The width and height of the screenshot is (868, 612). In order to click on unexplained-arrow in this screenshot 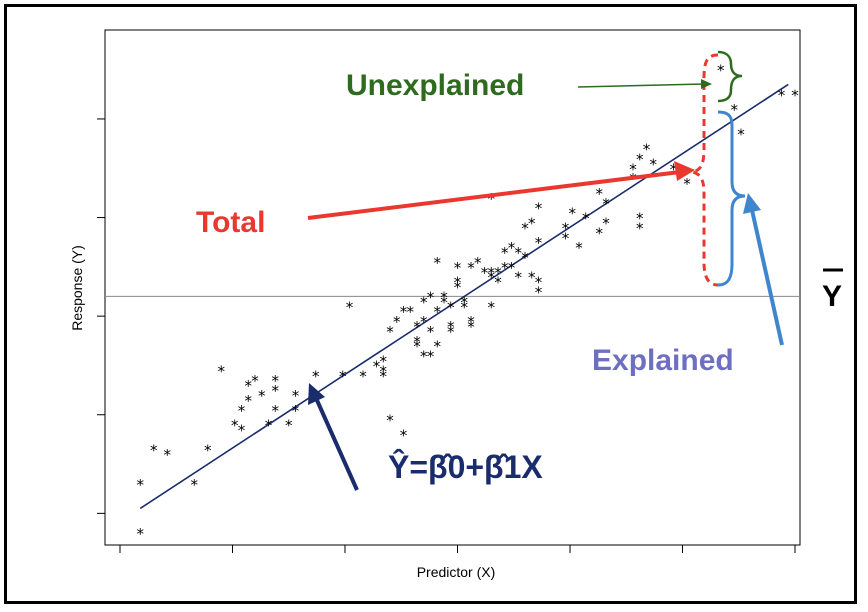, I will do `click(641, 85)`.